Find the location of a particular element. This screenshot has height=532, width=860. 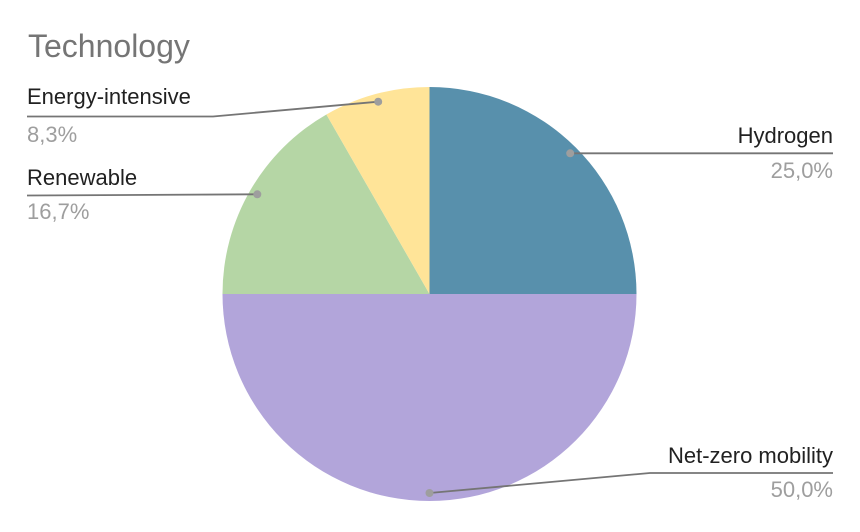

chart-title: Technology is located at coordinates (109, 46).